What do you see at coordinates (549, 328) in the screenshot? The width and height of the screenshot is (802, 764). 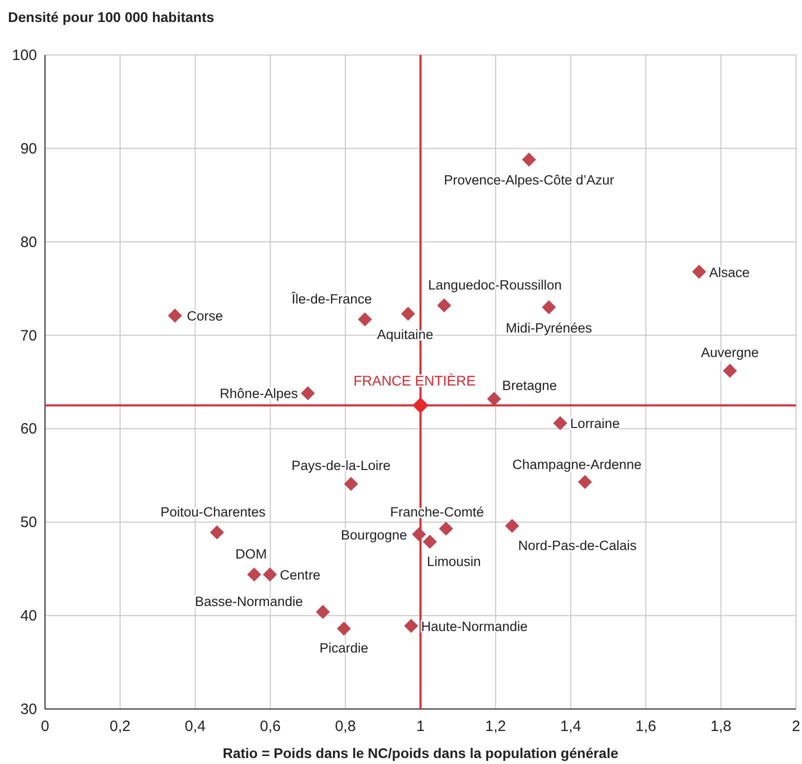 I see `annotation: Midi-Pyrénées` at bounding box center [549, 328].